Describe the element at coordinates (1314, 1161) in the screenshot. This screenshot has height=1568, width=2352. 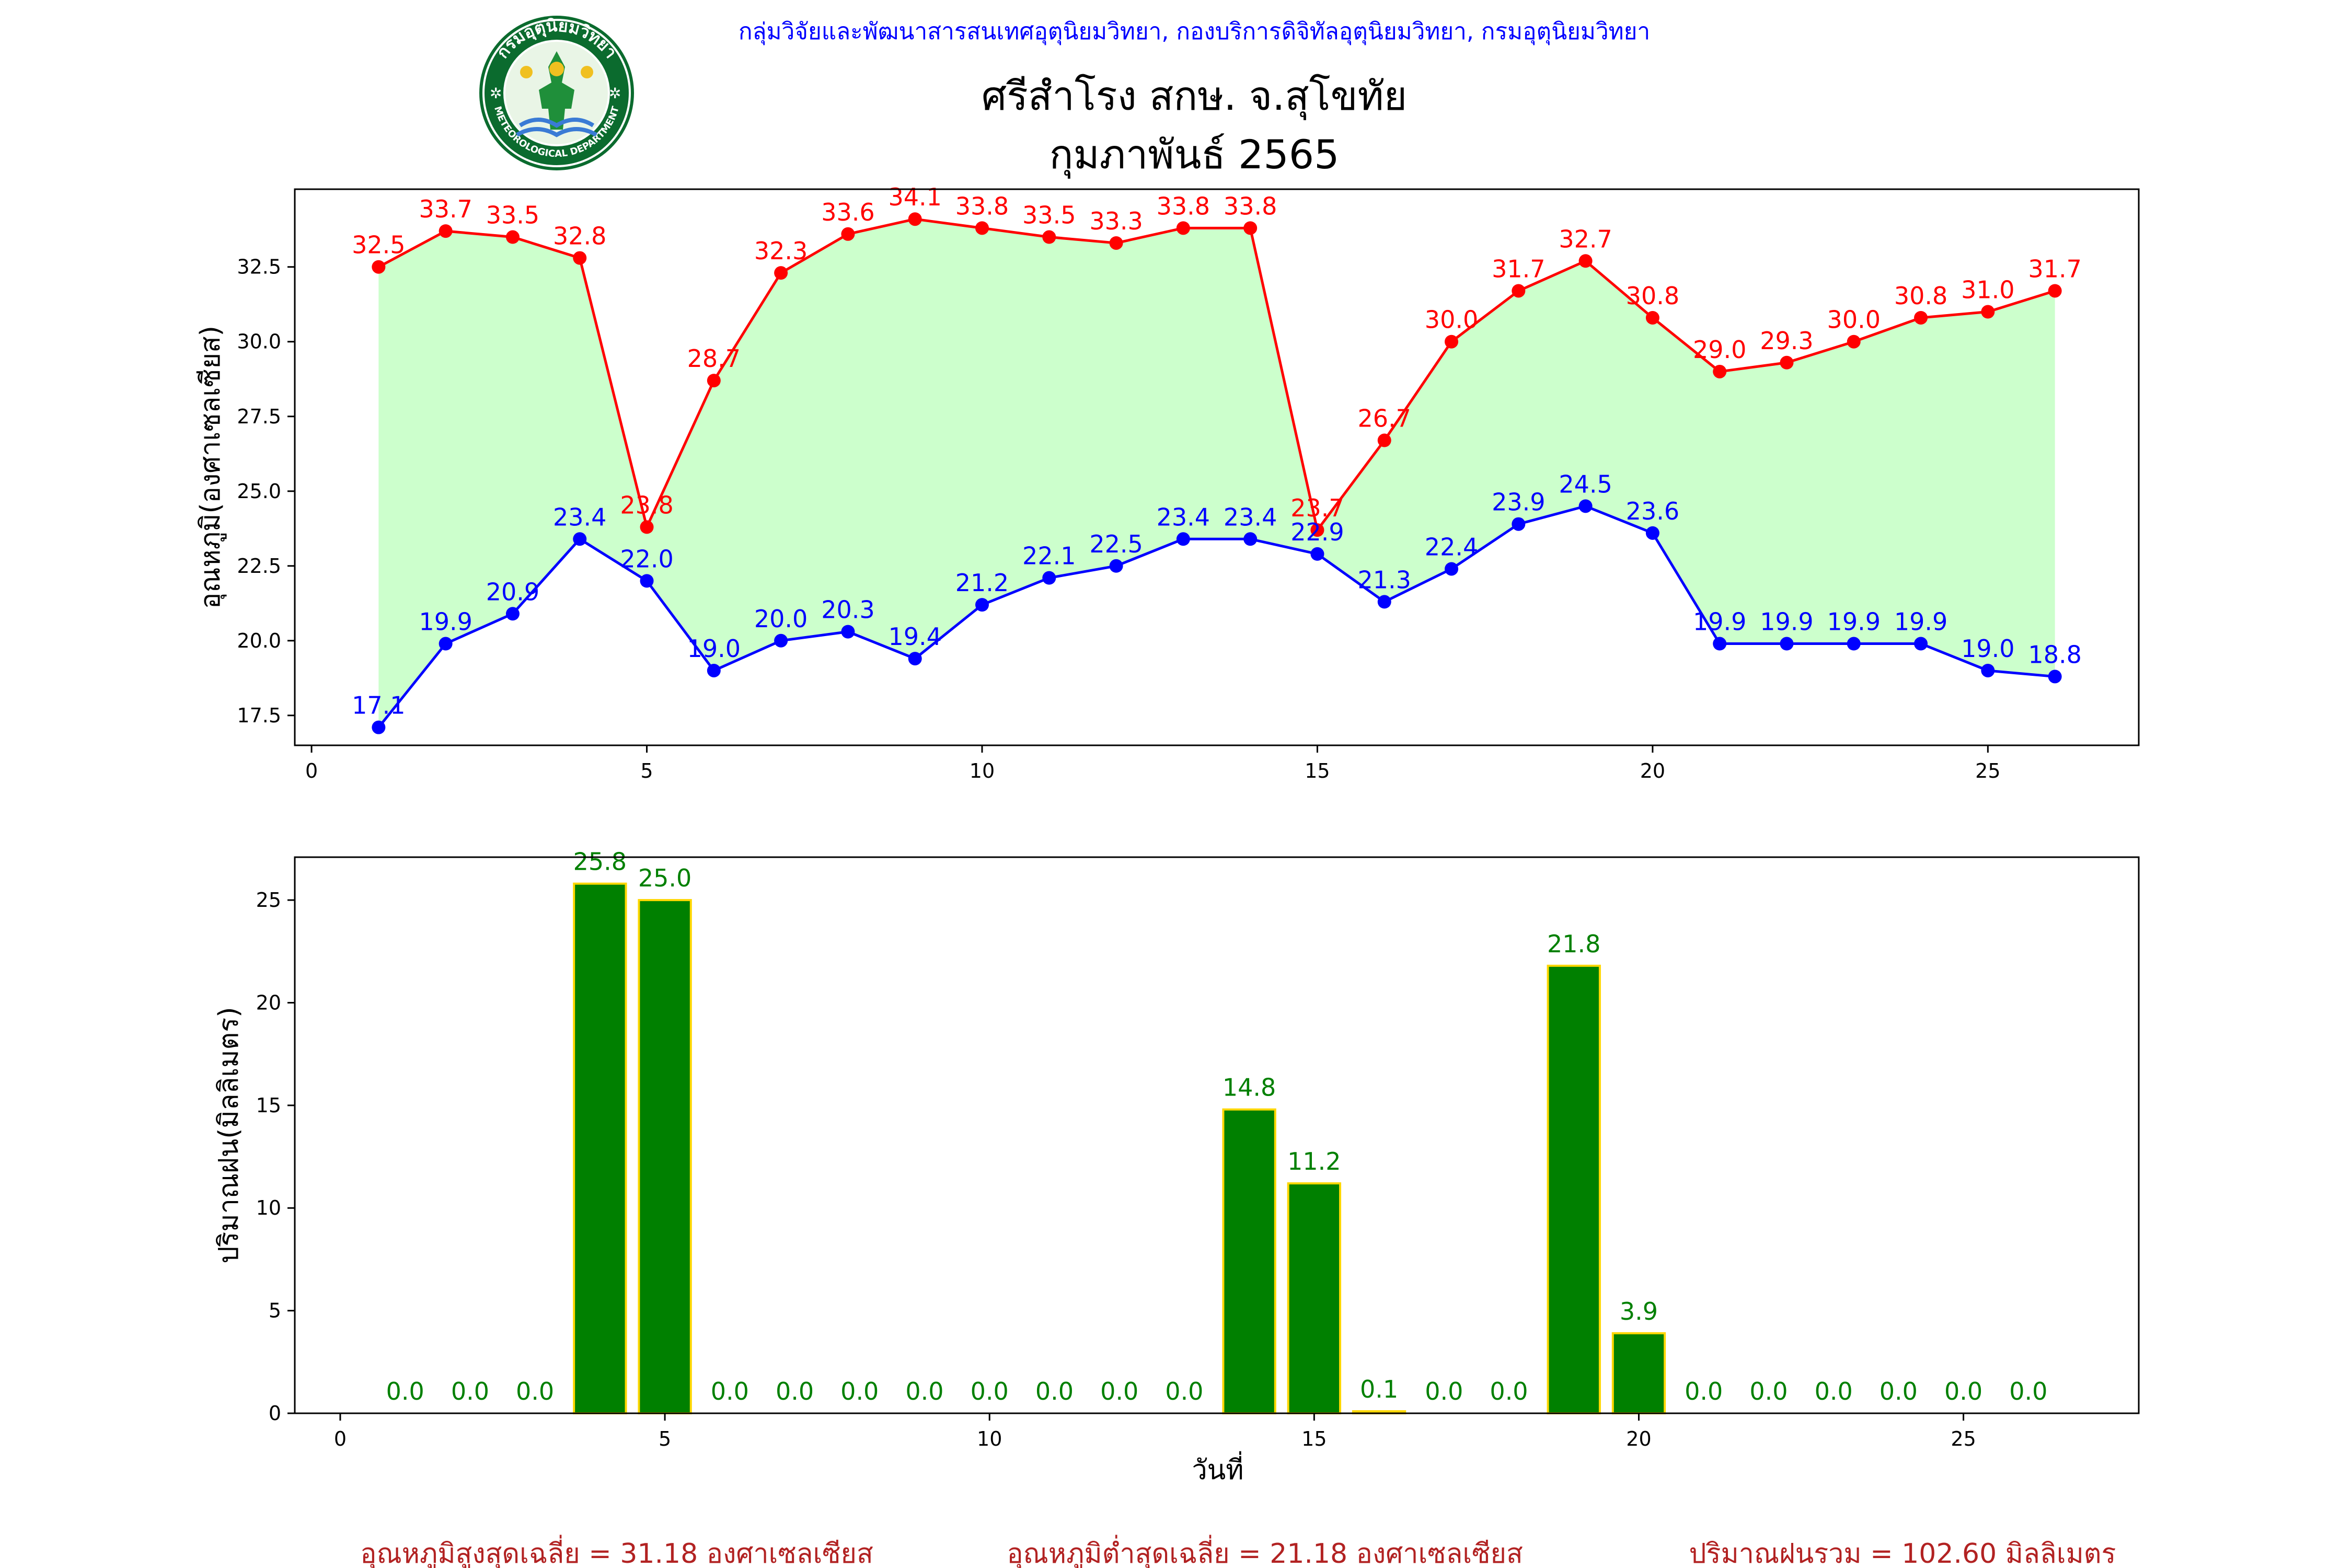
I see `rainfall-bar-label: 11.2` at that location.